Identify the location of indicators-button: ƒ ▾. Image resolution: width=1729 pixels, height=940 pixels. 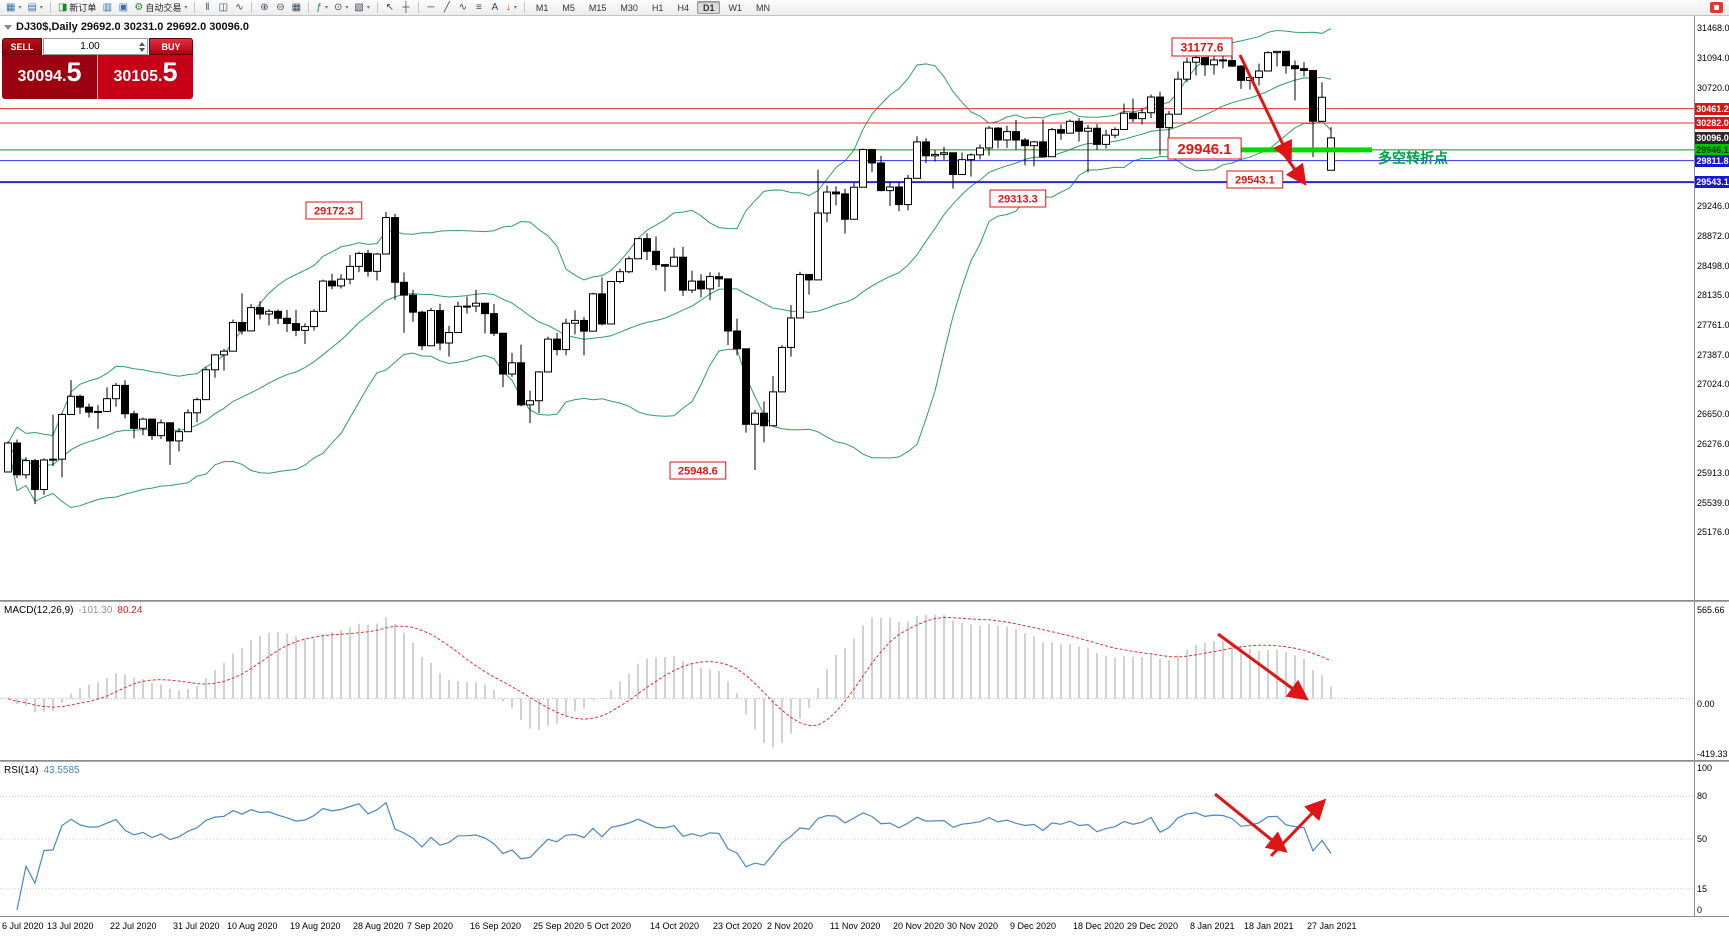
(322, 8).